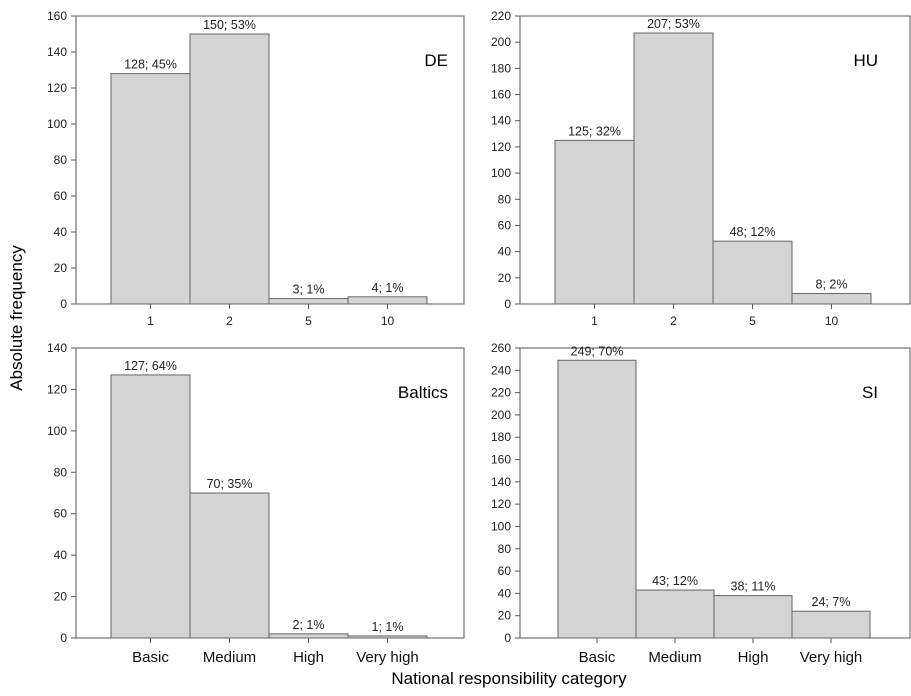 Image resolution: width=911 pixels, height=696 pixels. I want to click on bar-data-label: 48; 12%, so click(753, 232).